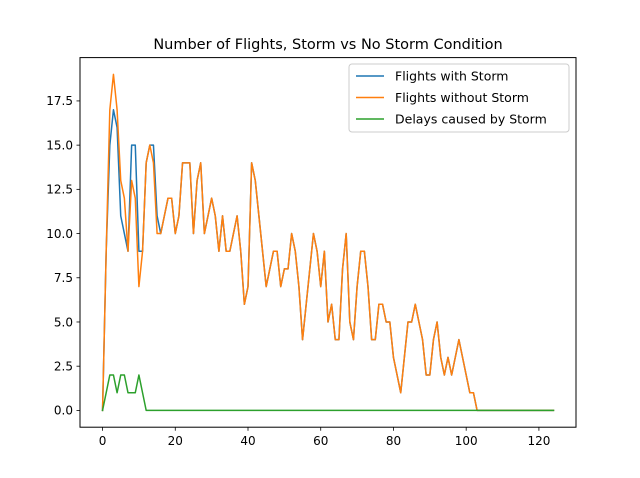 The width and height of the screenshot is (640, 478). What do you see at coordinates (393, 441) in the screenshot?
I see `x-tick-label: 80` at bounding box center [393, 441].